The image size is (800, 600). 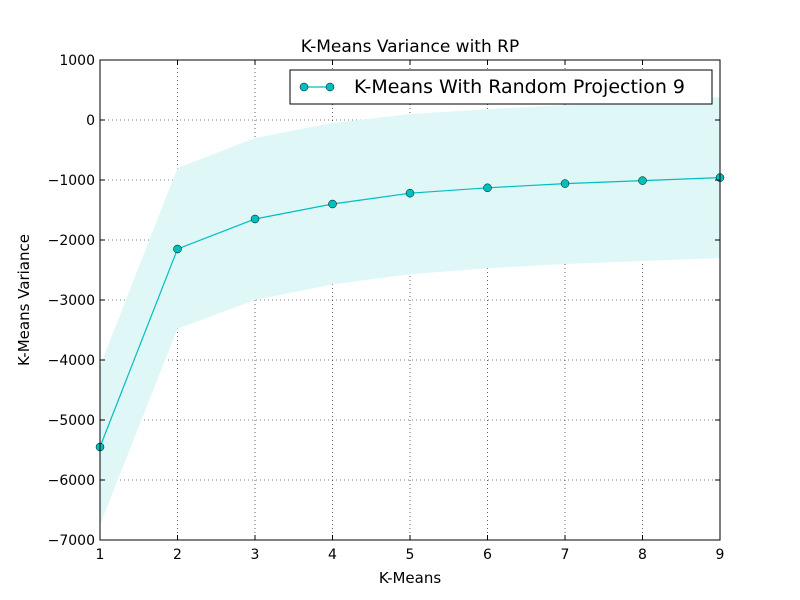 What do you see at coordinates (410, 555) in the screenshot?
I see `x-tick-label: 5` at bounding box center [410, 555].